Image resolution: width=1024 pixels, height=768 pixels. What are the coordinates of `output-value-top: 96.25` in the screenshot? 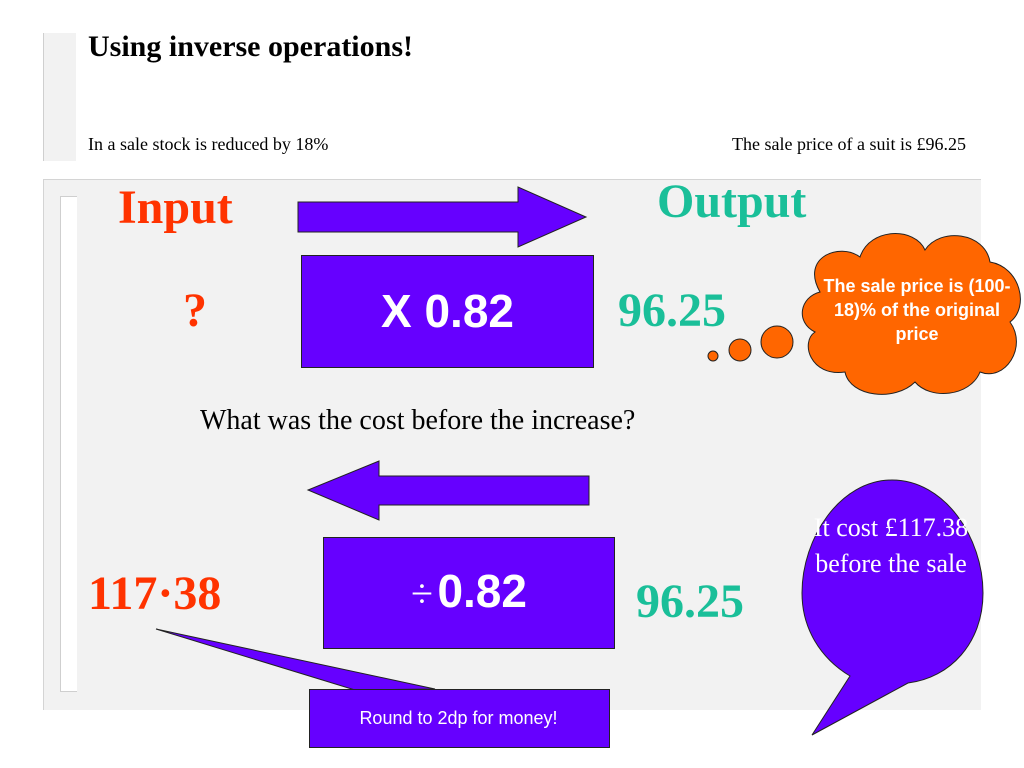 It's located at (672, 310).